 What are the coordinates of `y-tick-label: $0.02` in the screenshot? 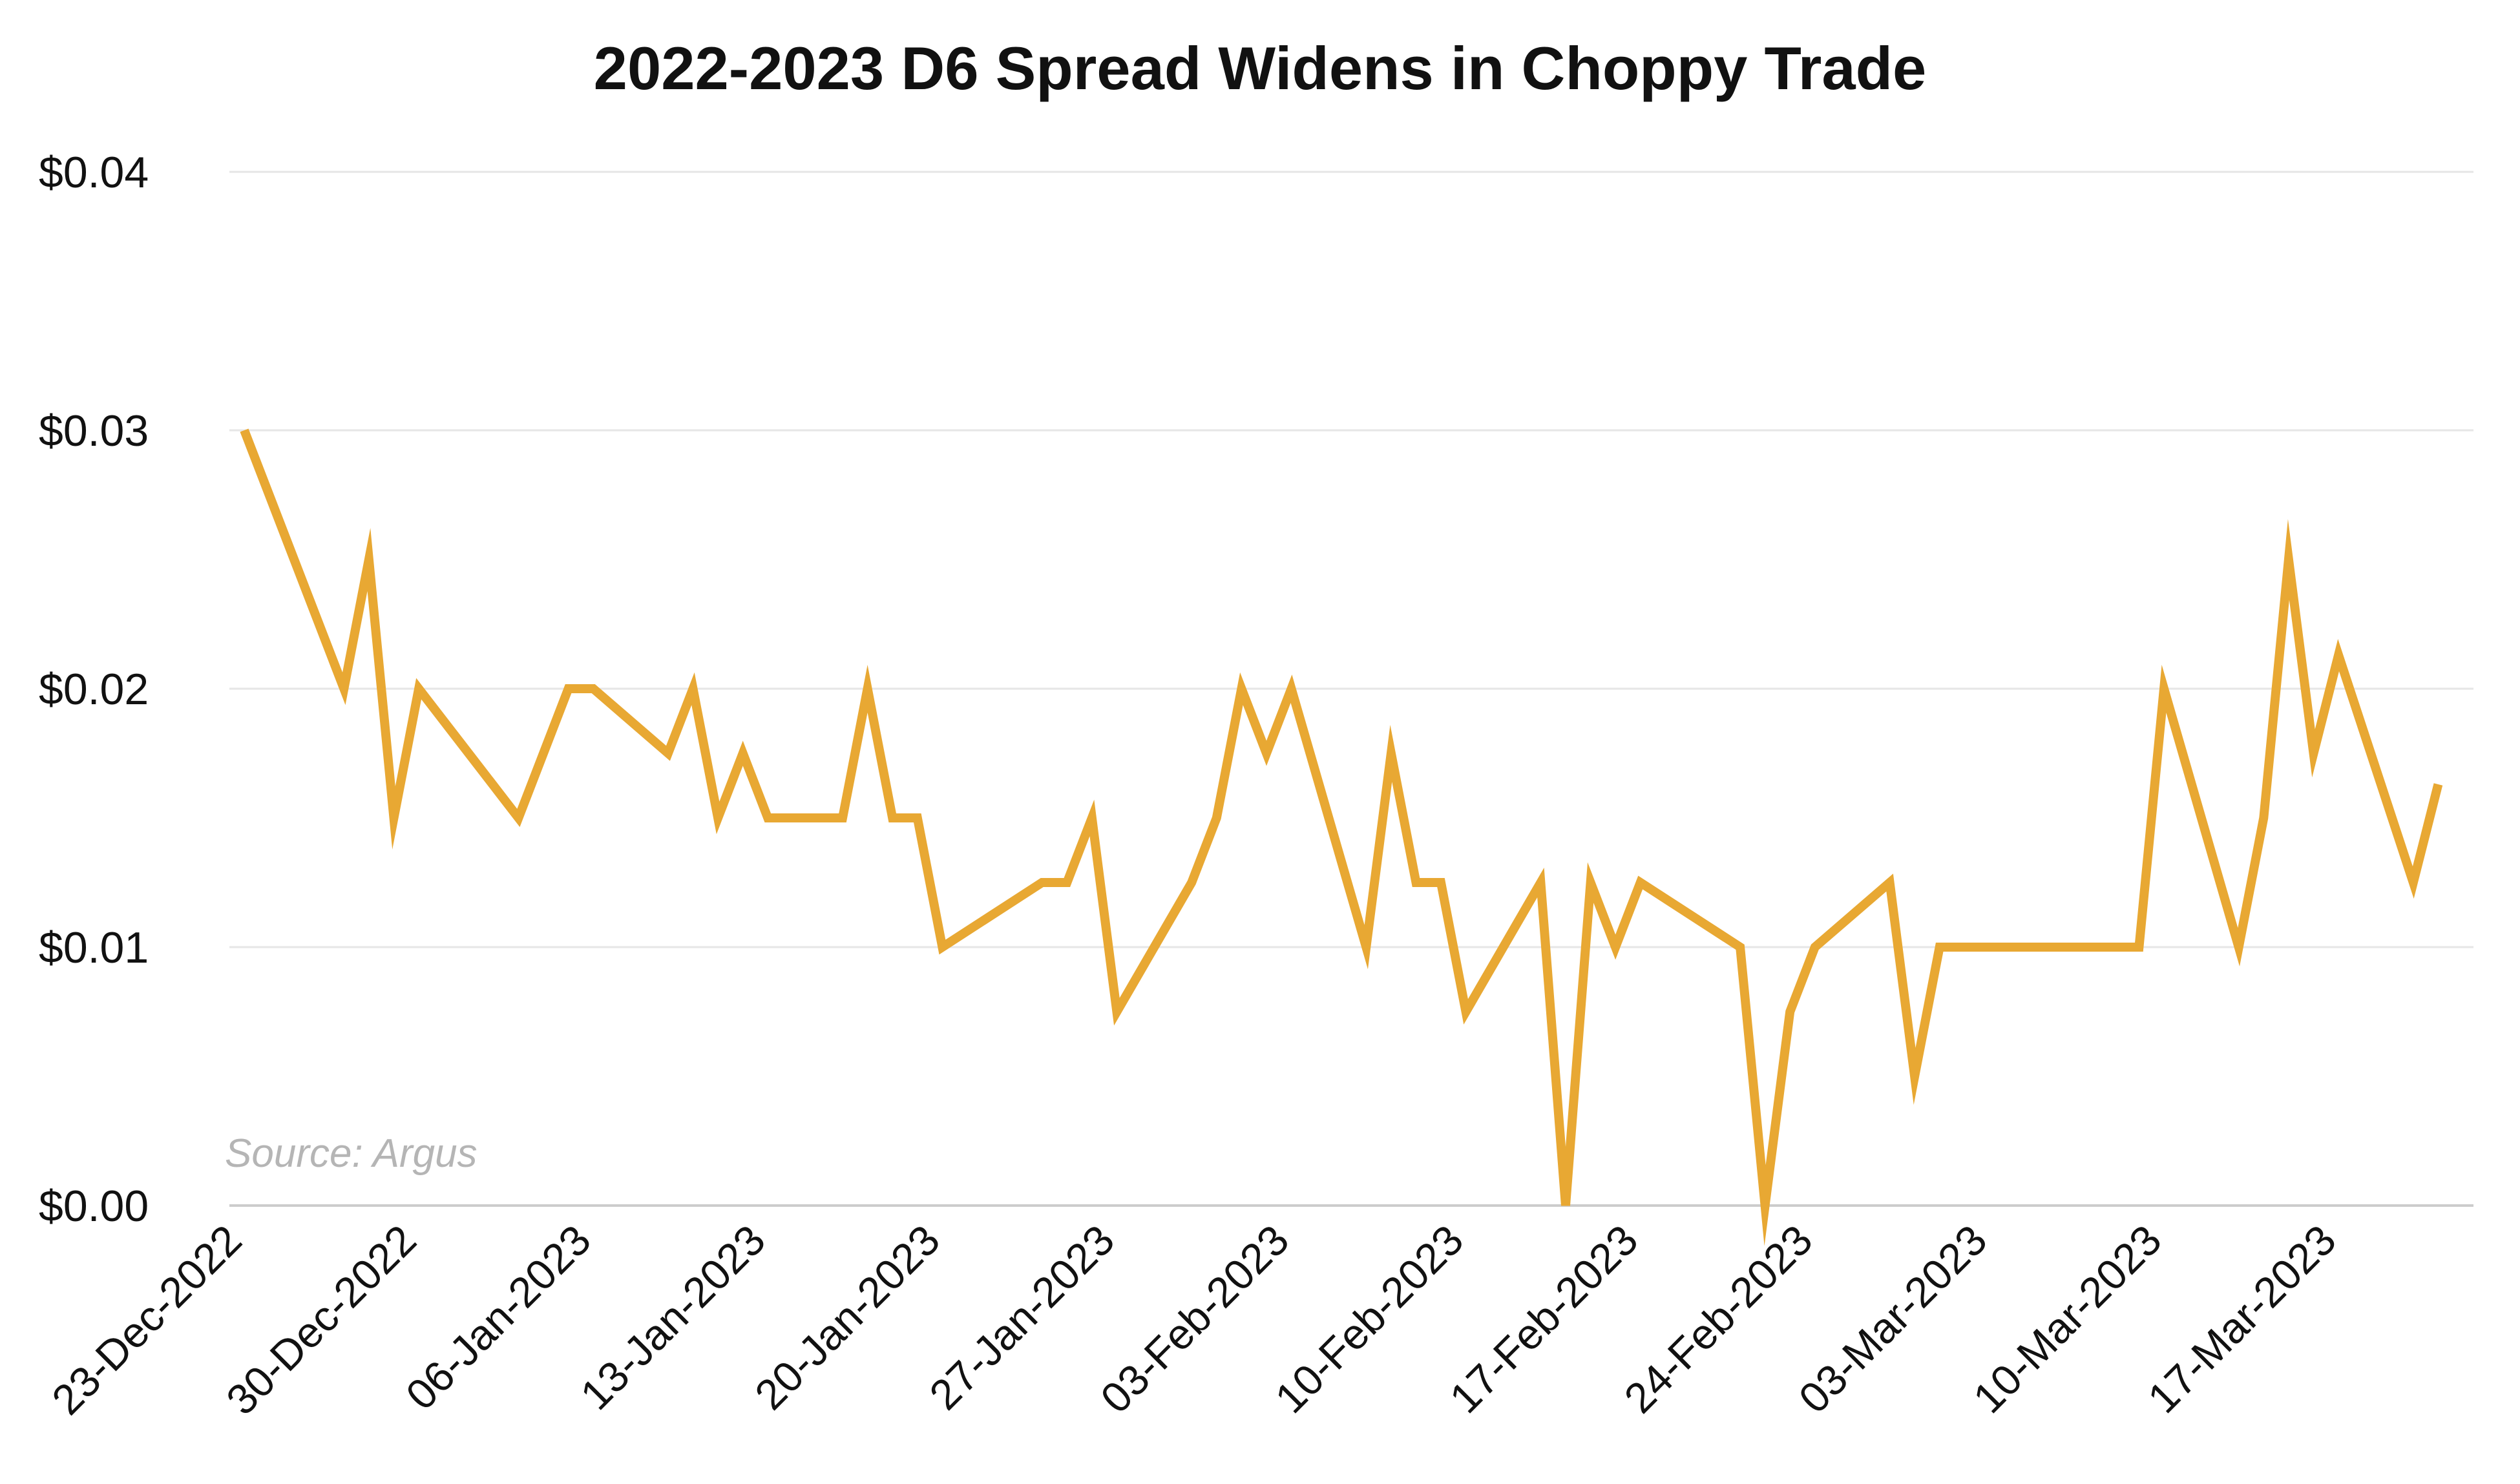 It's located at (94, 690).